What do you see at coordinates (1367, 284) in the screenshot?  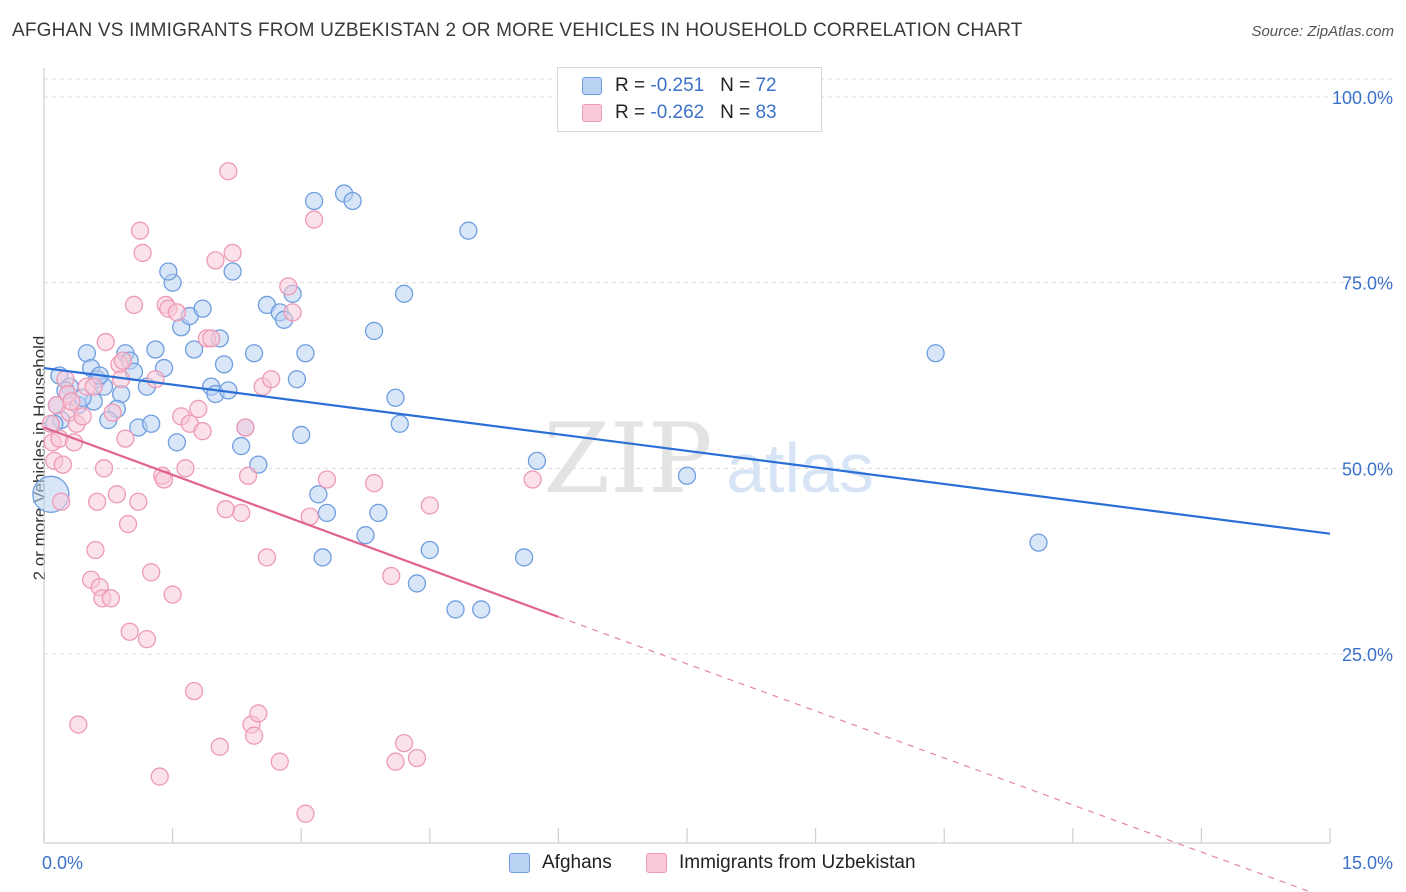 I see `y-tick-label: 75.0%` at bounding box center [1367, 284].